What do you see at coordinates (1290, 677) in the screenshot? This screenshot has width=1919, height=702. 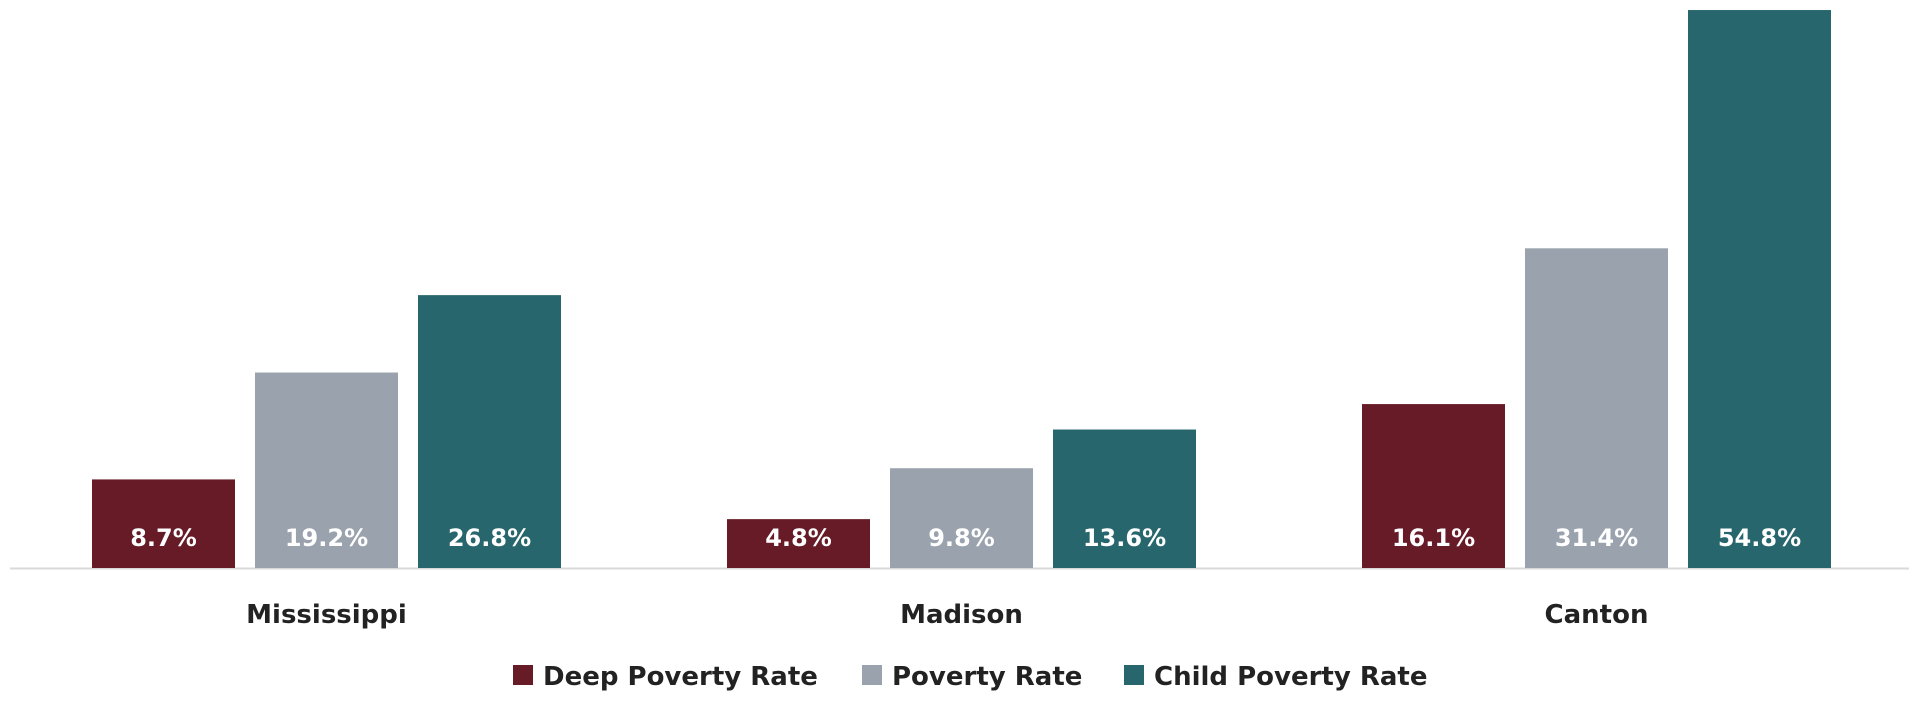 I see `legend-label-child-poverty-rate: Child Poverty Rate` at bounding box center [1290, 677].